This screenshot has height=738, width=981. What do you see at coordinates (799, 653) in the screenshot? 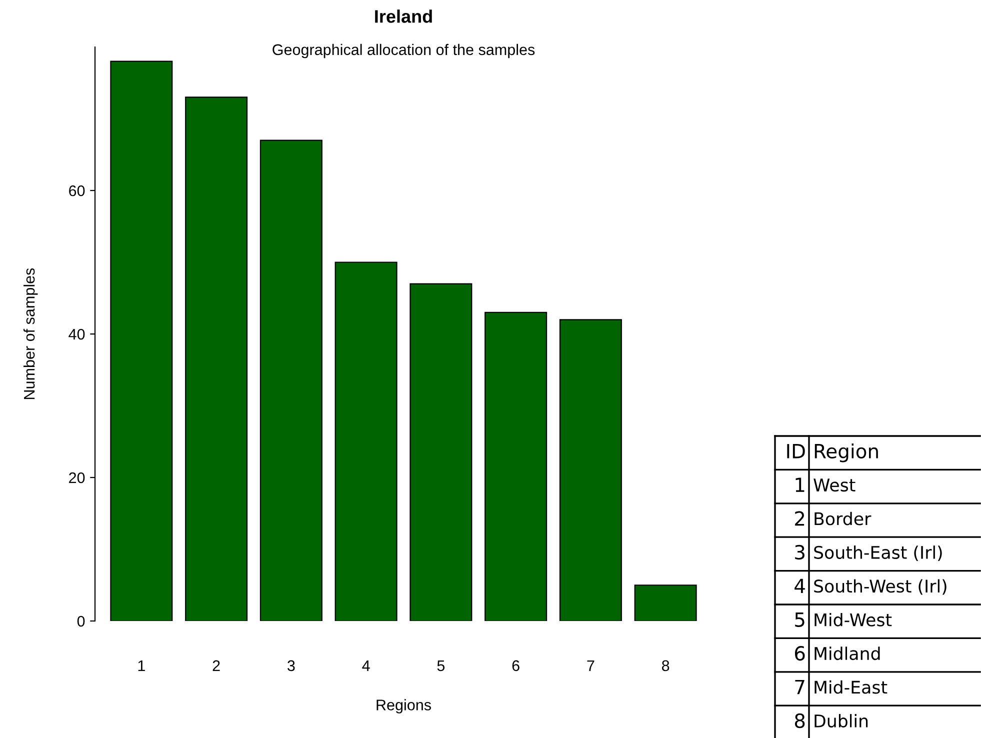
I see `category-label: 6` at bounding box center [799, 653].